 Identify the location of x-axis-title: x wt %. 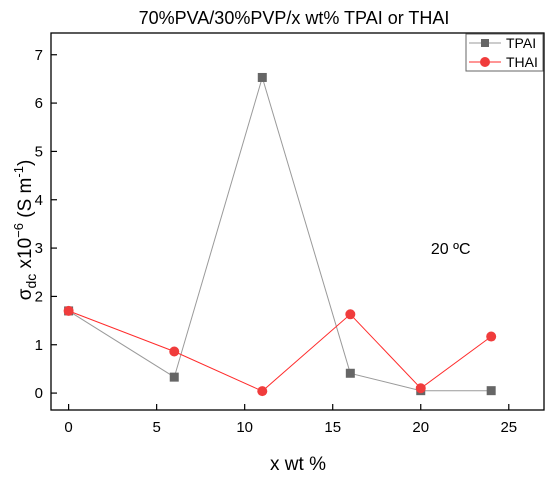
(298, 464).